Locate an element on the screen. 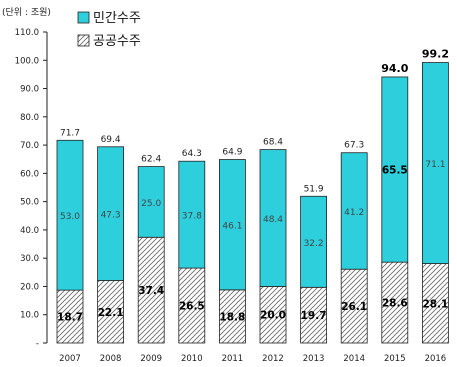 Image resolution: width=457 pixels, height=367 pixels. x-tick-label: 2010 is located at coordinates (192, 359).